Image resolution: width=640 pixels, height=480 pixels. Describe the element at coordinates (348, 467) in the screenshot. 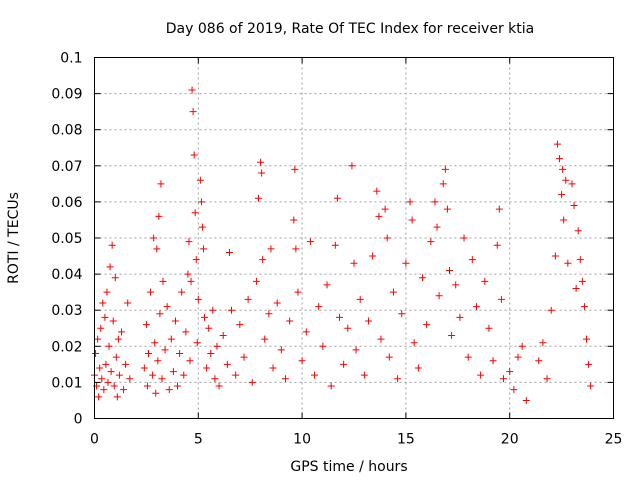

I see `x-axis-label: GPS time / hours` at that location.